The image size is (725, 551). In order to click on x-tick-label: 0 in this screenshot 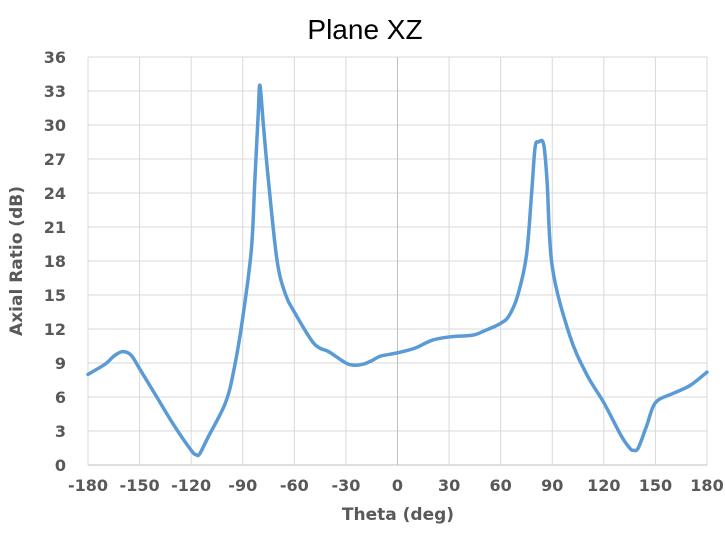, I will do `click(397, 485)`.